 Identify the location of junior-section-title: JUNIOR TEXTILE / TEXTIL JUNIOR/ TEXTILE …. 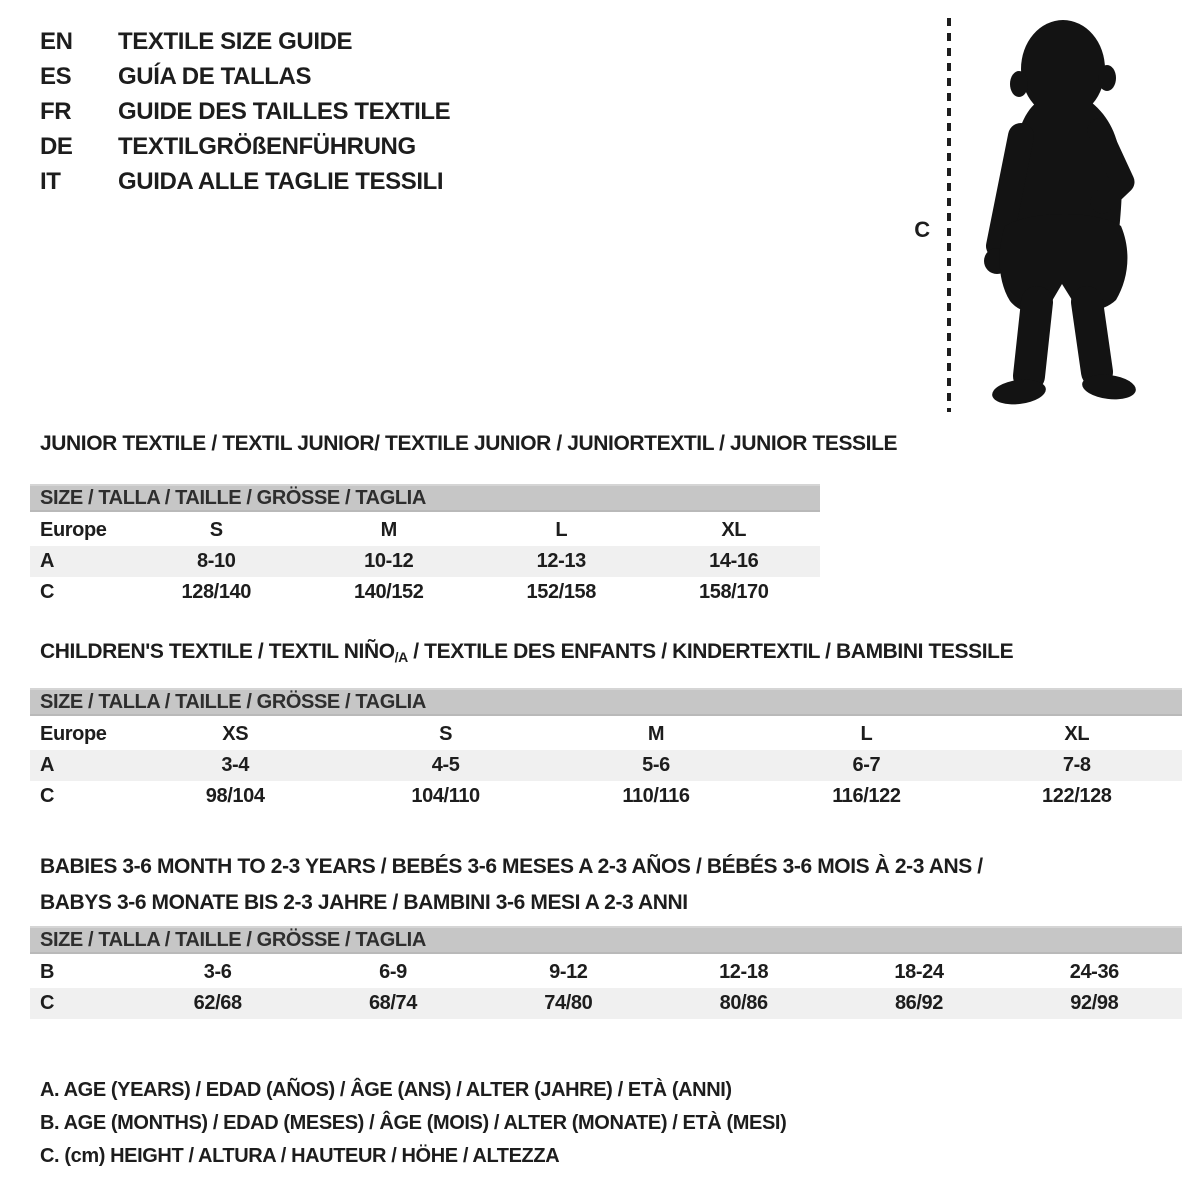
(469, 443).